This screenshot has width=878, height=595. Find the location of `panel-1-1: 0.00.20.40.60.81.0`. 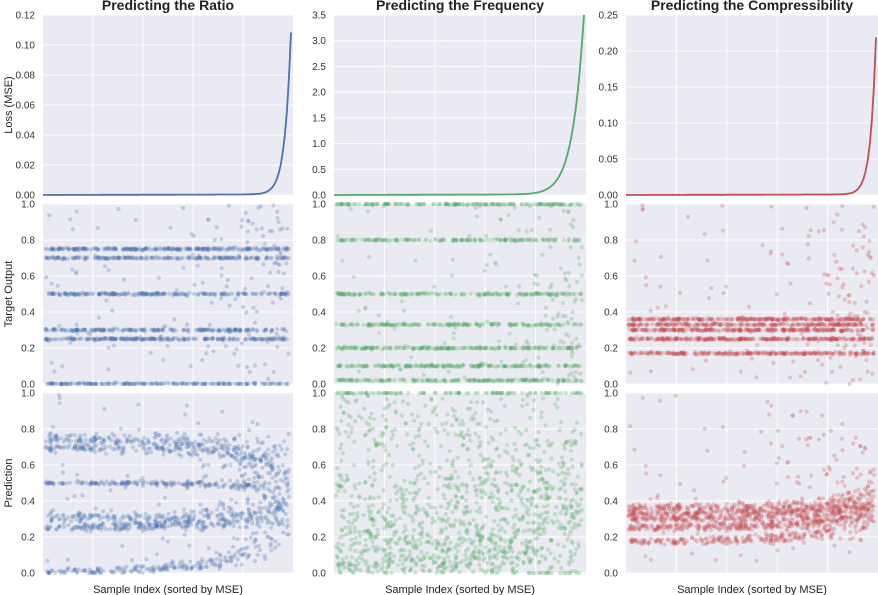

panel-1-1: 0.00.20.40.60.81.0 is located at coordinates (449, 295).